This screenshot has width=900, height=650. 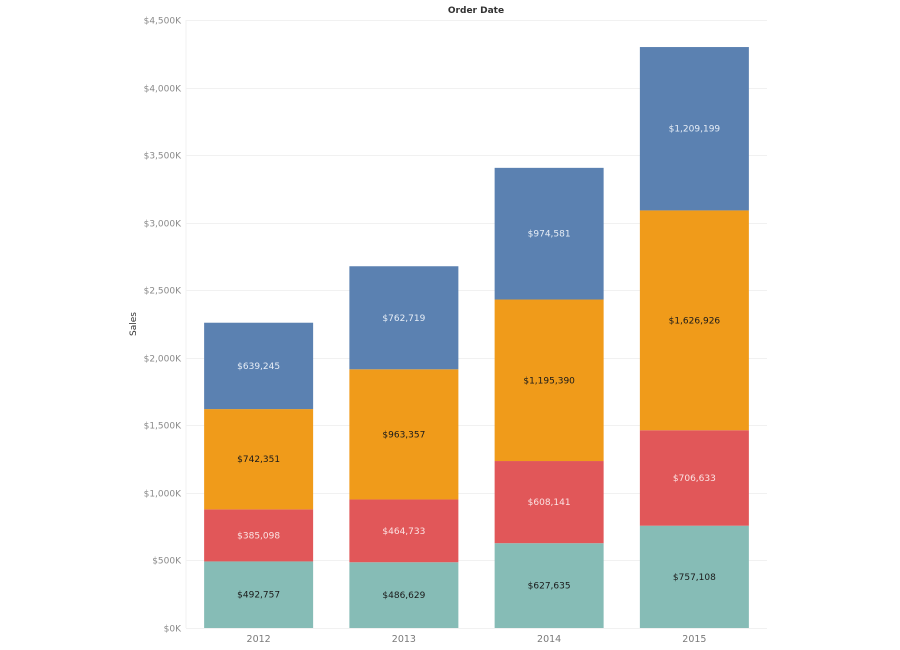 I want to click on data-label: $486,629, so click(x=403, y=596).